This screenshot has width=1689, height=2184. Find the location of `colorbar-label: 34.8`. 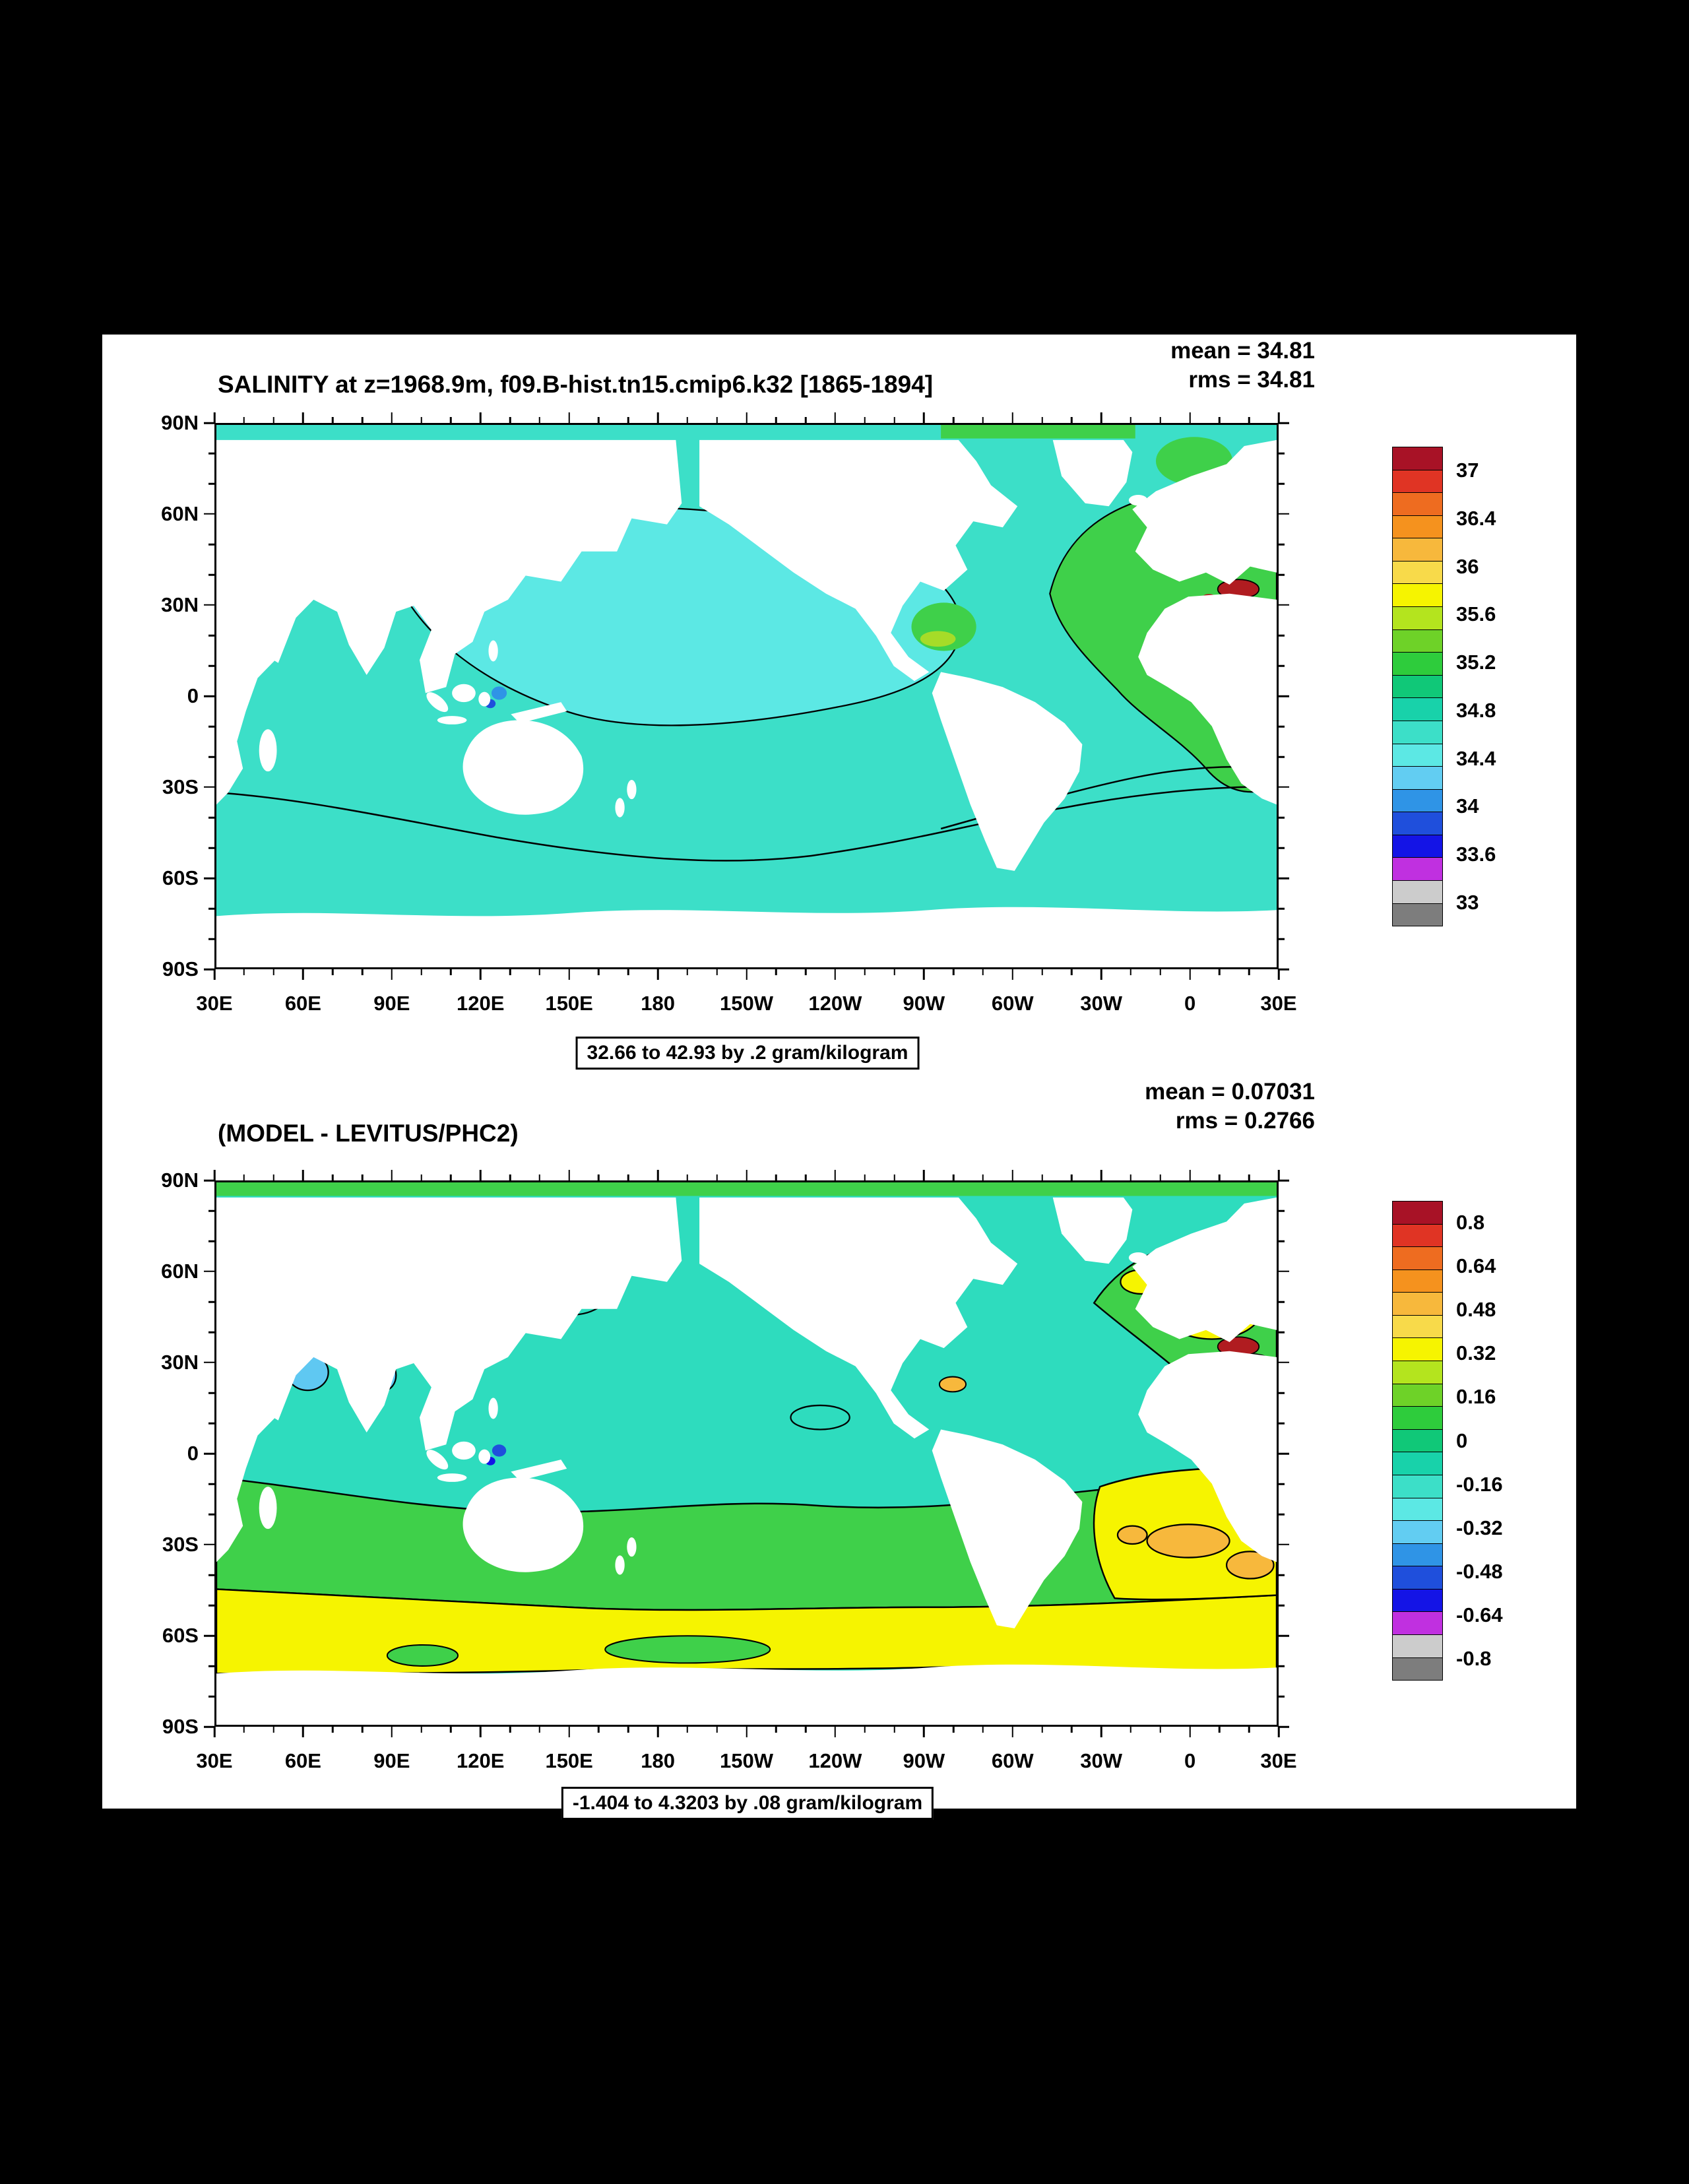

colorbar-label: 34.8 is located at coordinates (1476, 710).